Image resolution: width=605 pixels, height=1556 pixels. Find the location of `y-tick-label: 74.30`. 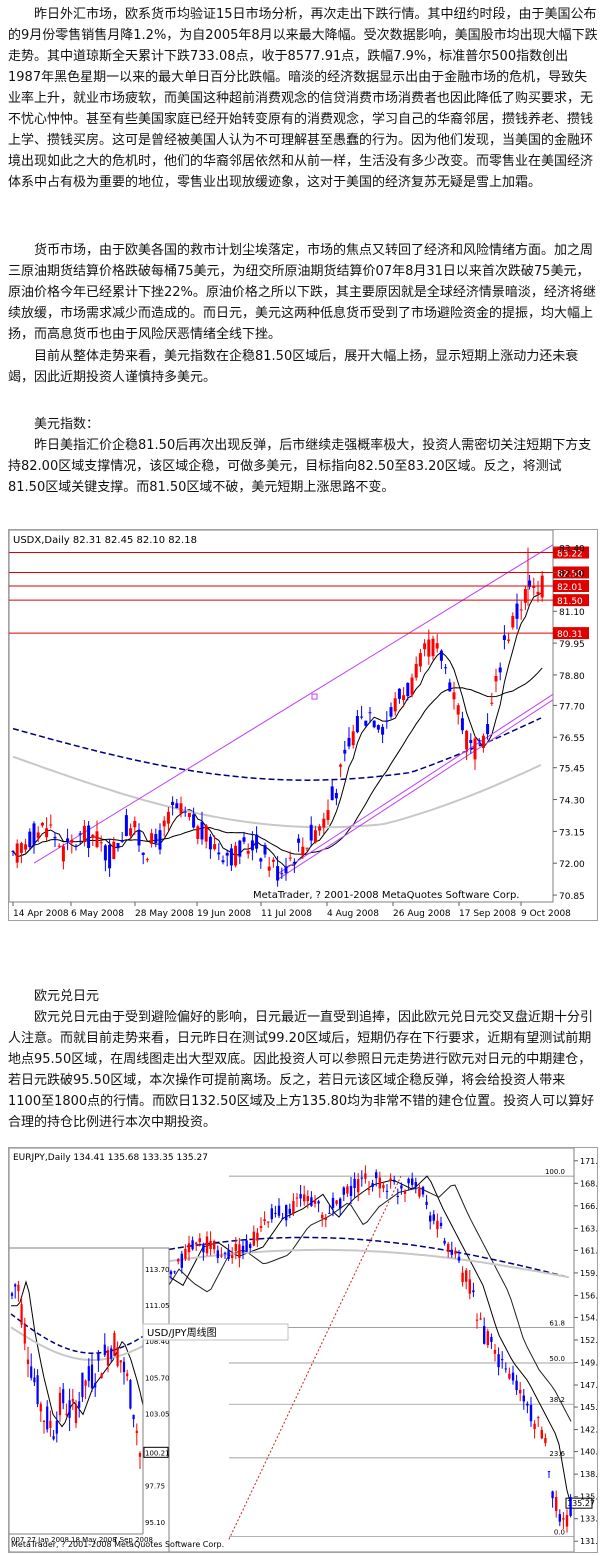

y-tick-label: 74.30 is located at coordinates (572, 802).